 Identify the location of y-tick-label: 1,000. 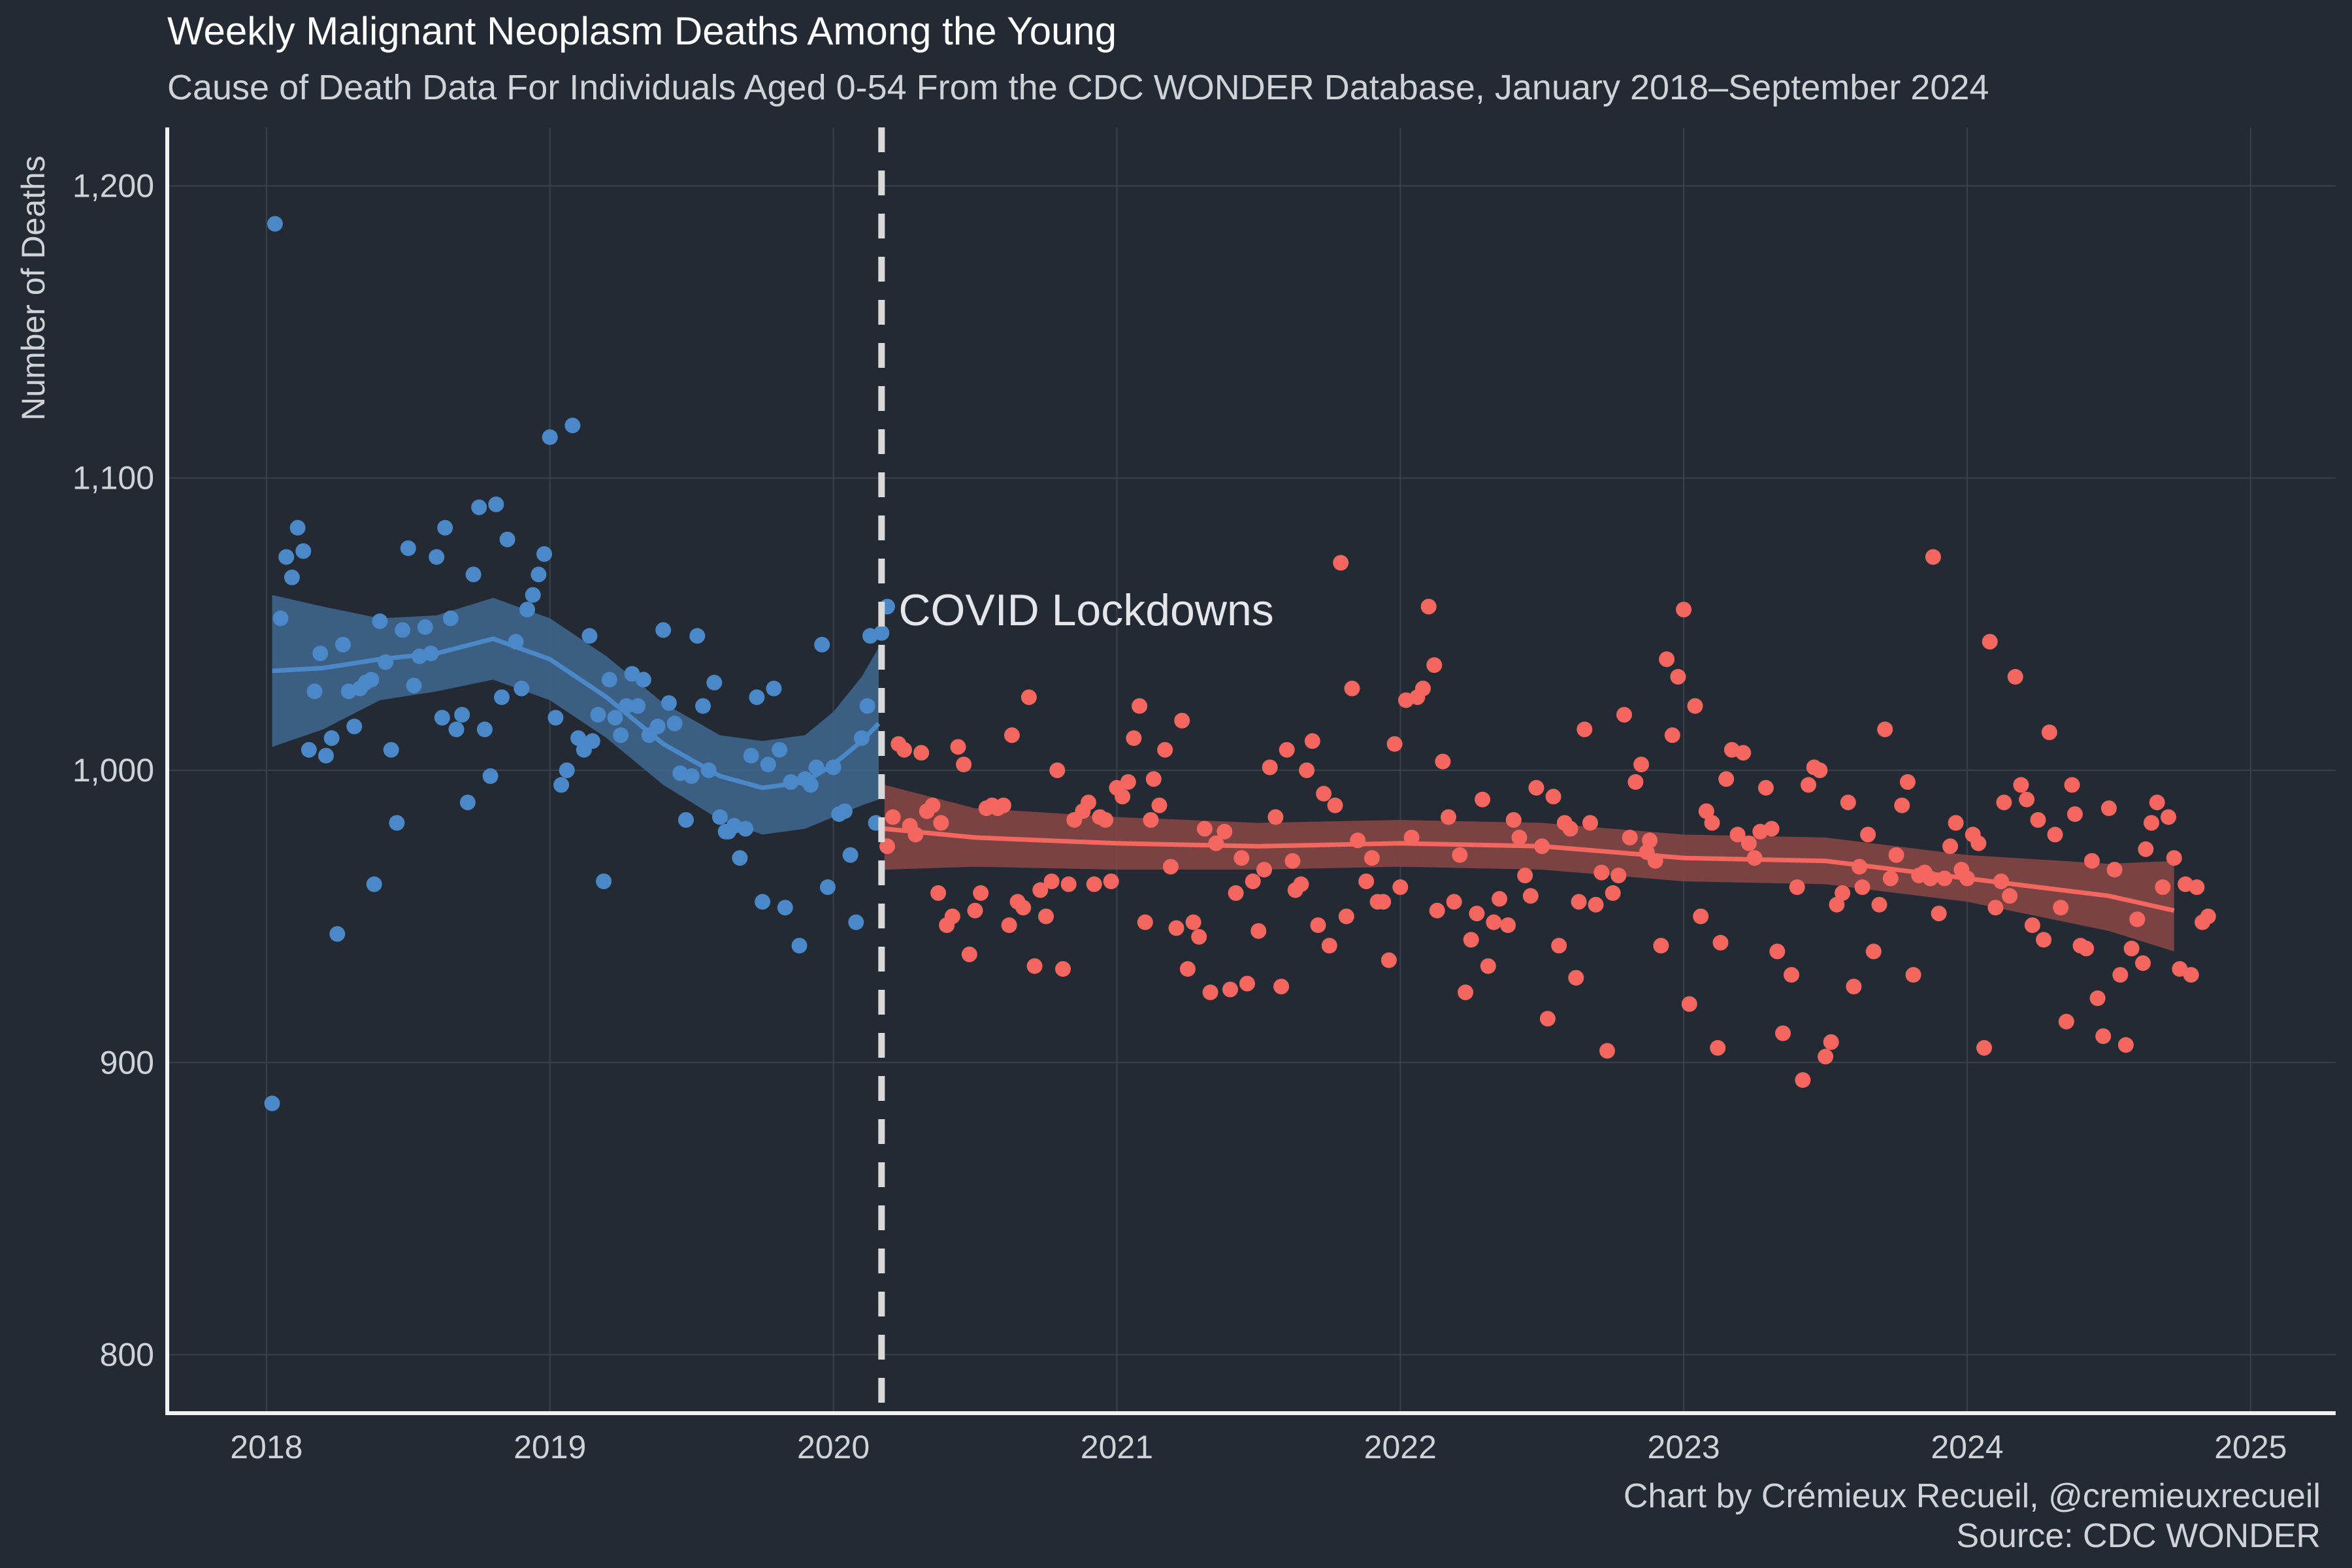
(113, 770).